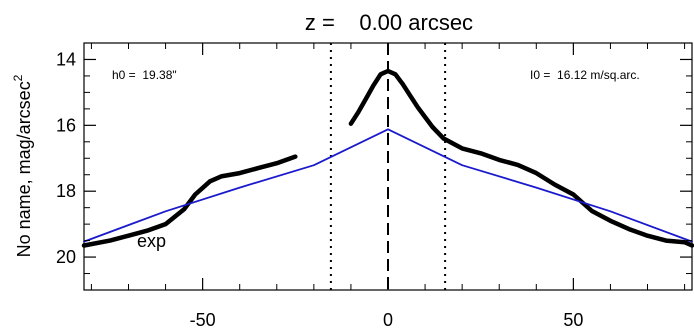  What do you see at coordinates (18, 77) in the screenshot?
I see `y-axis-label-superscript: 2` at bounding box center [18, 77].